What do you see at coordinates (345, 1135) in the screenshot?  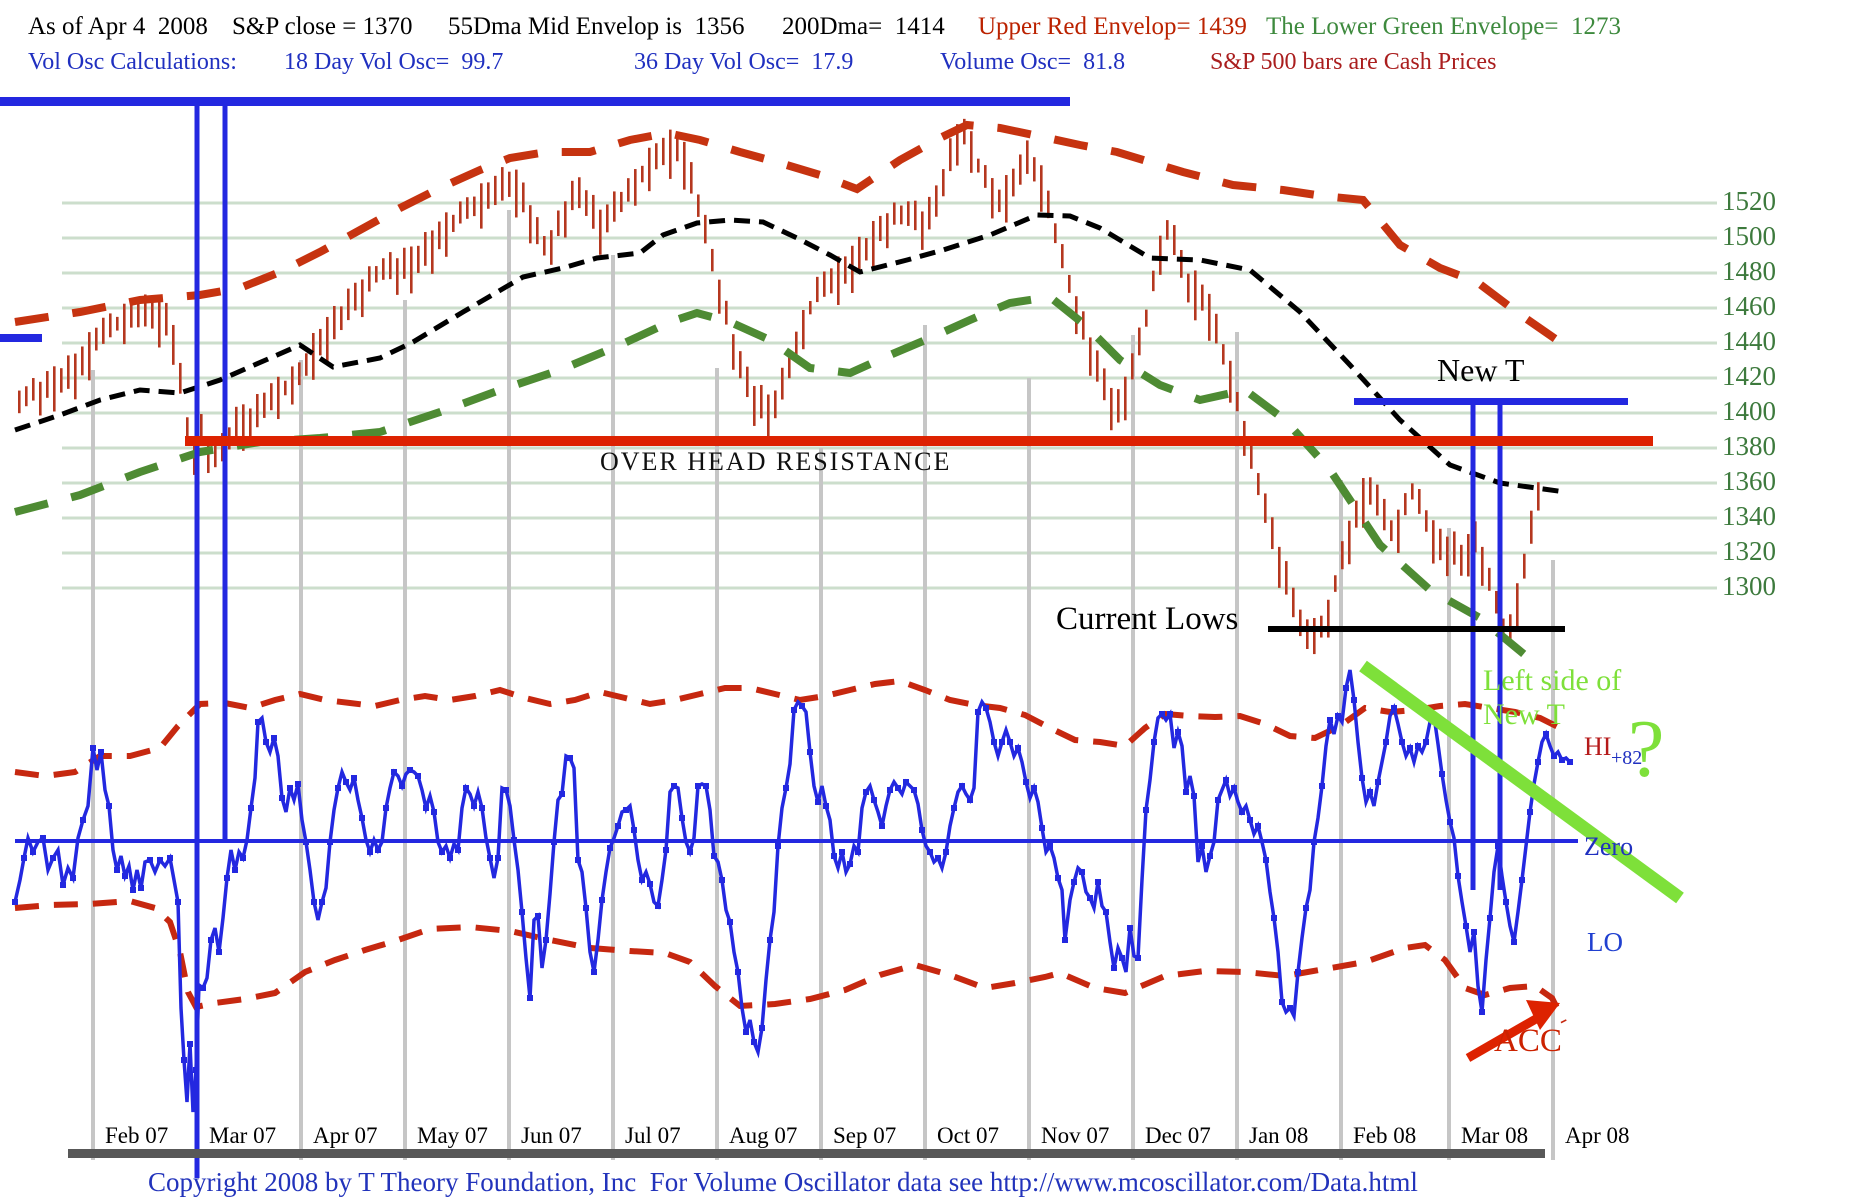 I see `month-axis-label: Apr 07` at bounding box center [345, 1135].